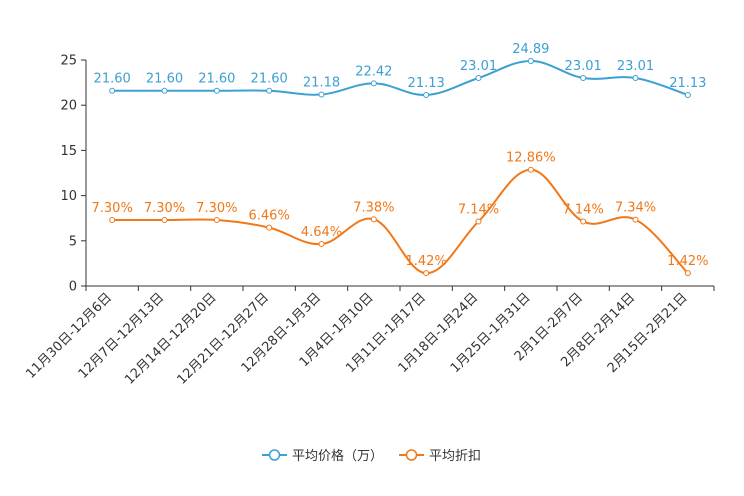 The height and width of the screenshot is (496, 744). What do you see at coordinates (635, 208) in the screenshot?
I see `series-2-data-label: 7.34%` at bounding box center [635, 208].